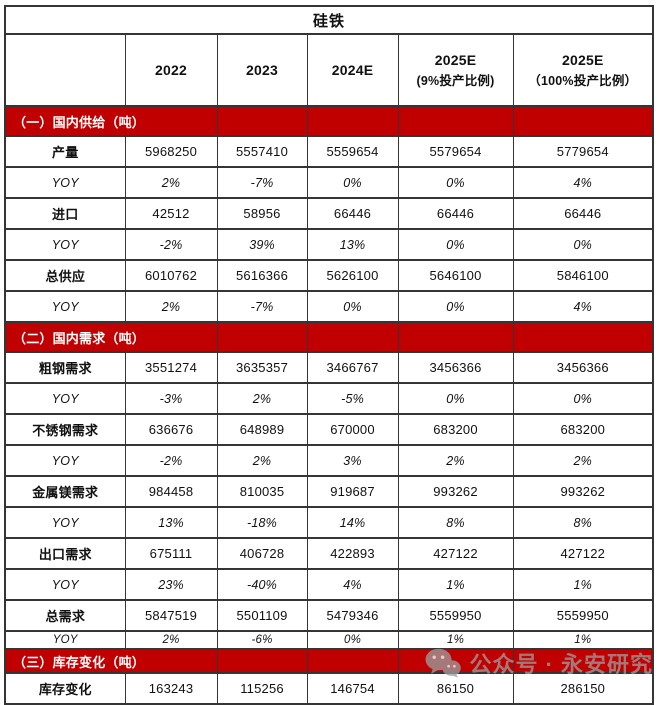  I want to click on cell-value: 5779654, so click(583, 151).